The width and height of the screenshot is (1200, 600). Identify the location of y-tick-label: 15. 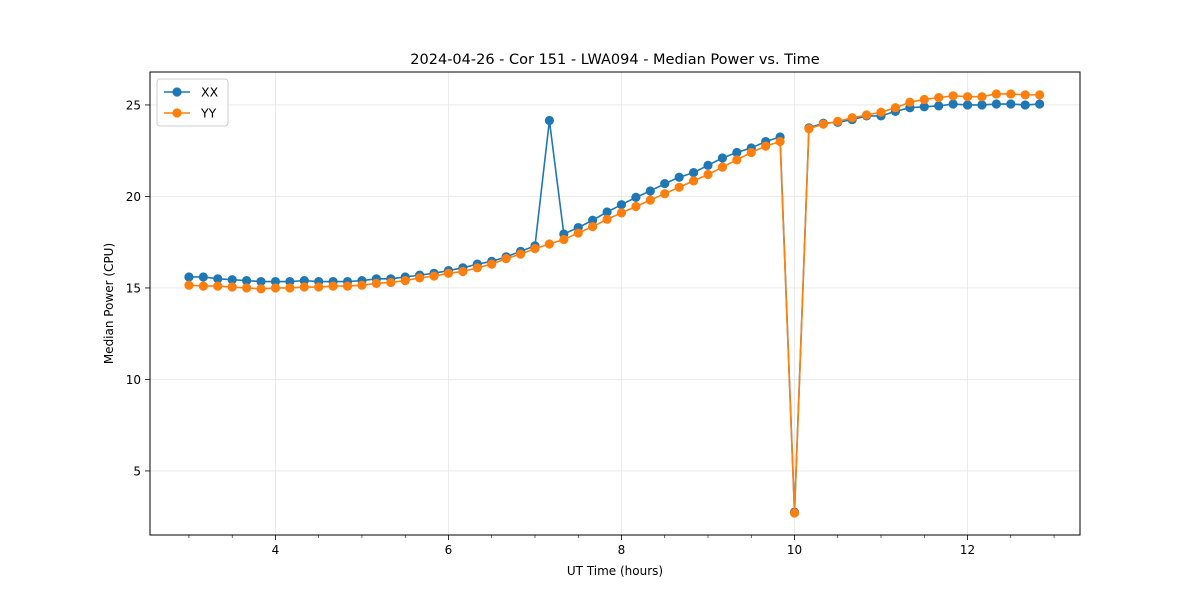
(133, 288).